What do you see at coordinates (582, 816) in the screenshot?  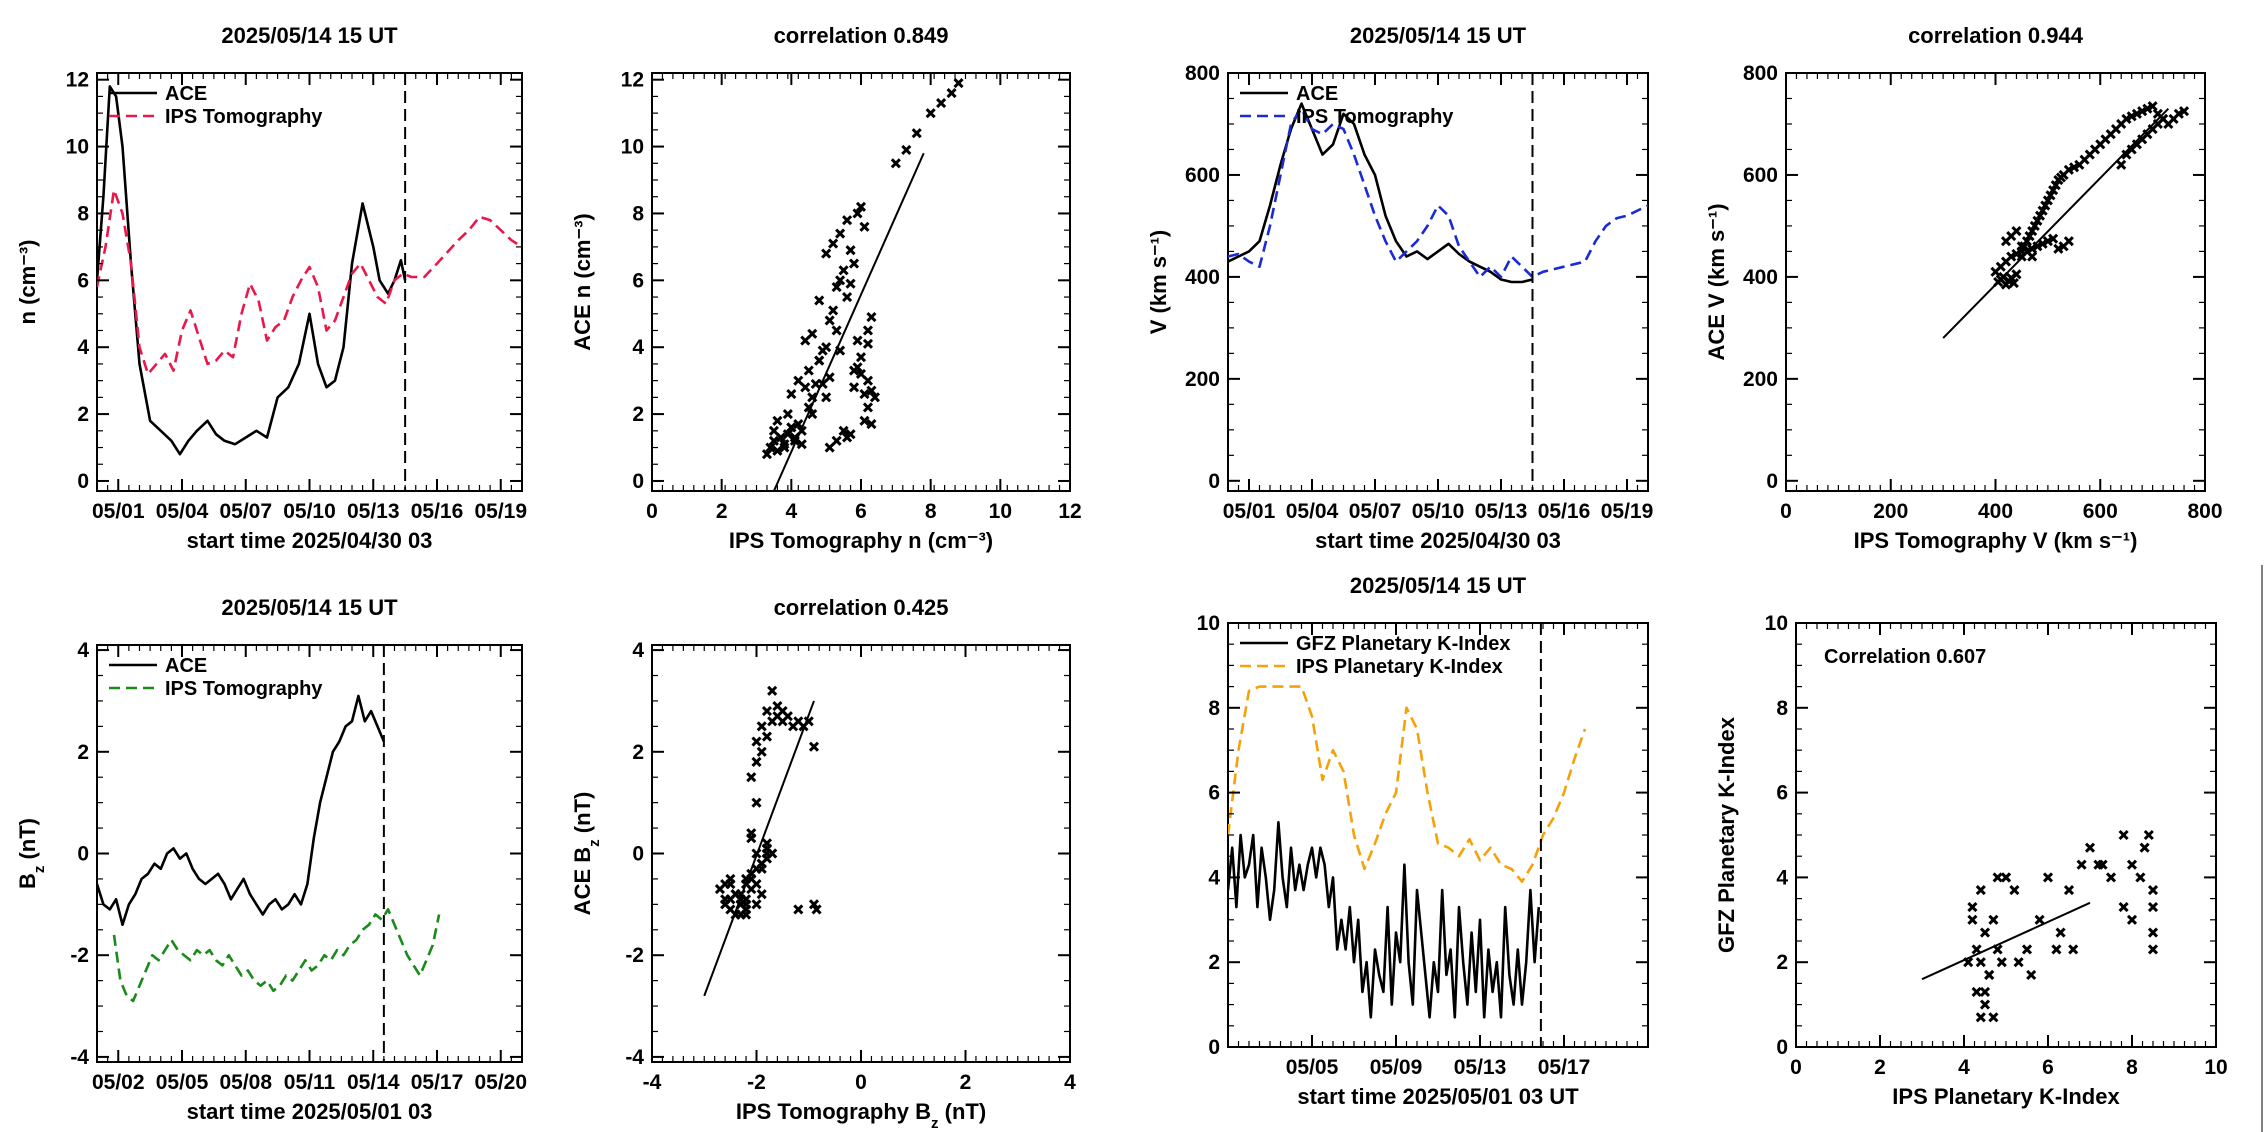 I see `y-axis-label-tail: (nT)` at bounding box center [582, 816].